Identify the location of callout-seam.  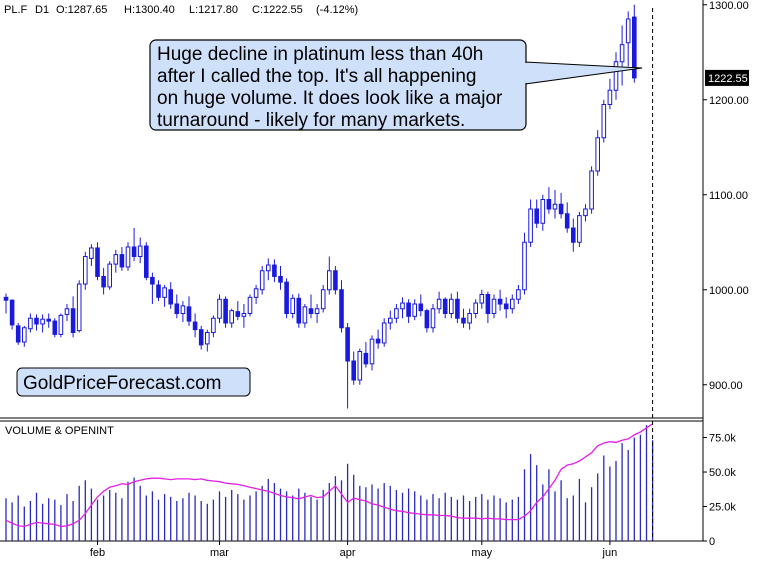
(524, 73).